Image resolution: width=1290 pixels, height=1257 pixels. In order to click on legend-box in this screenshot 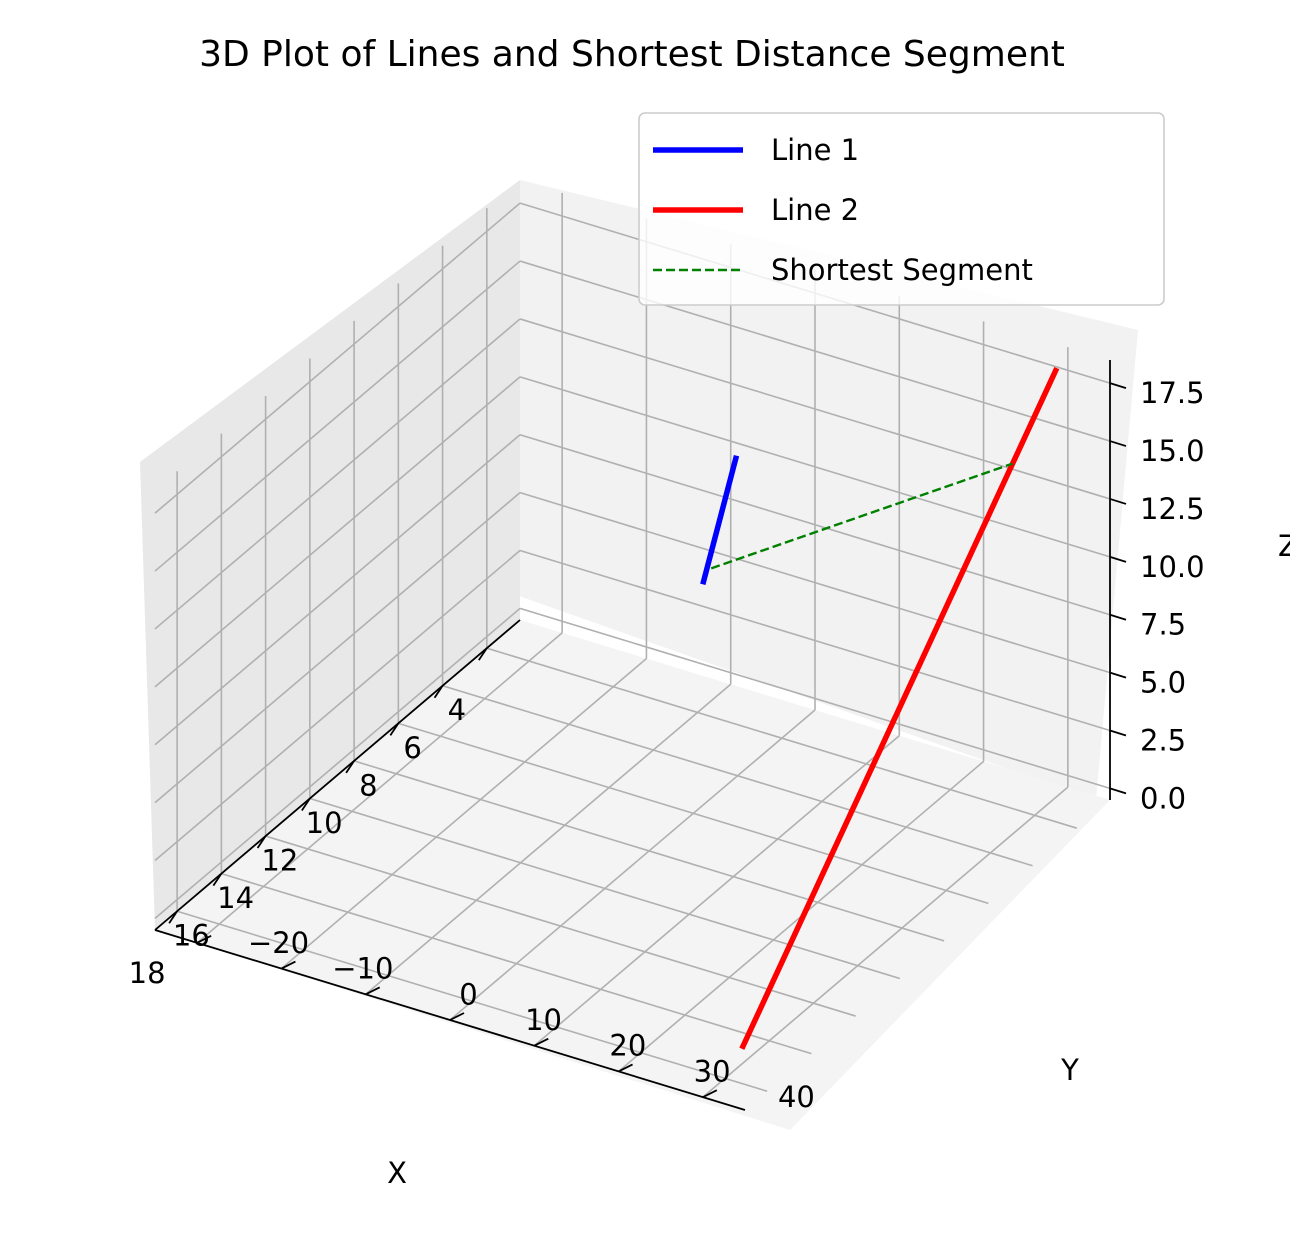, I will do `click(901, 209)`.